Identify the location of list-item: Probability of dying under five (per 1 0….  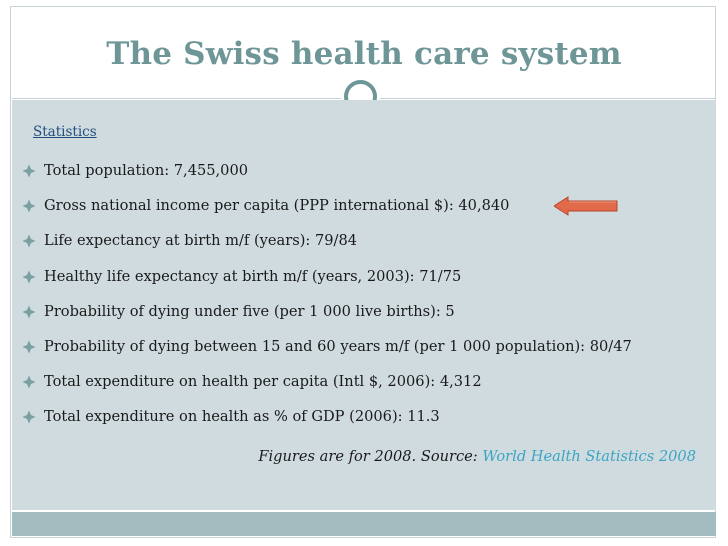
(327, 318).